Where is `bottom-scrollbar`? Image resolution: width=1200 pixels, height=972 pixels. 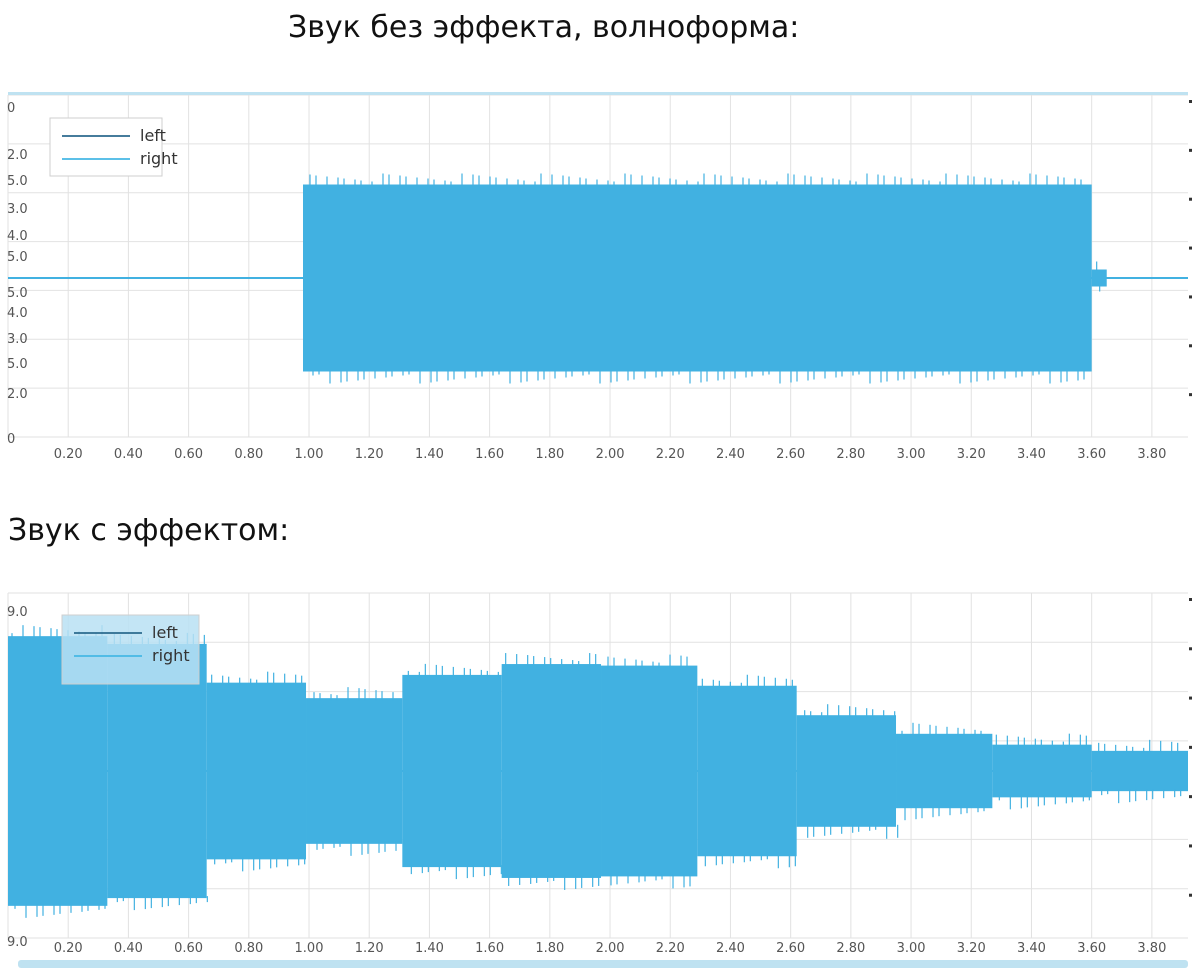
bottom-scrollbar is located at coordinates (603, 964).